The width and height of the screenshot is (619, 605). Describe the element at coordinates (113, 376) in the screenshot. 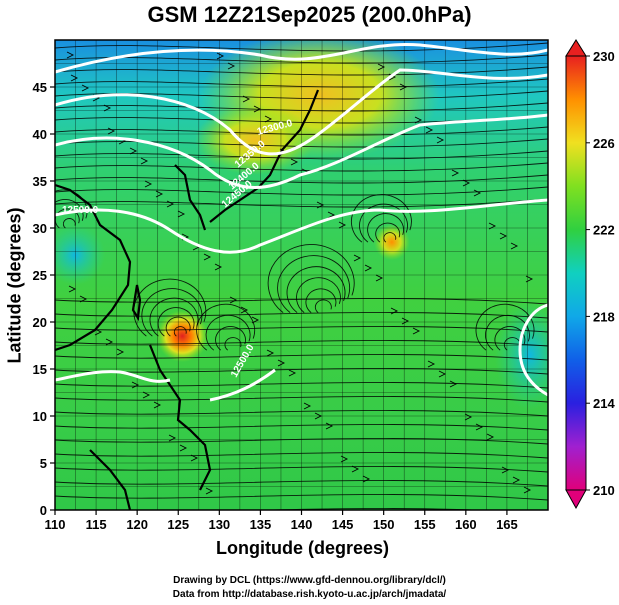

I see `contour-12500-south` at that location.